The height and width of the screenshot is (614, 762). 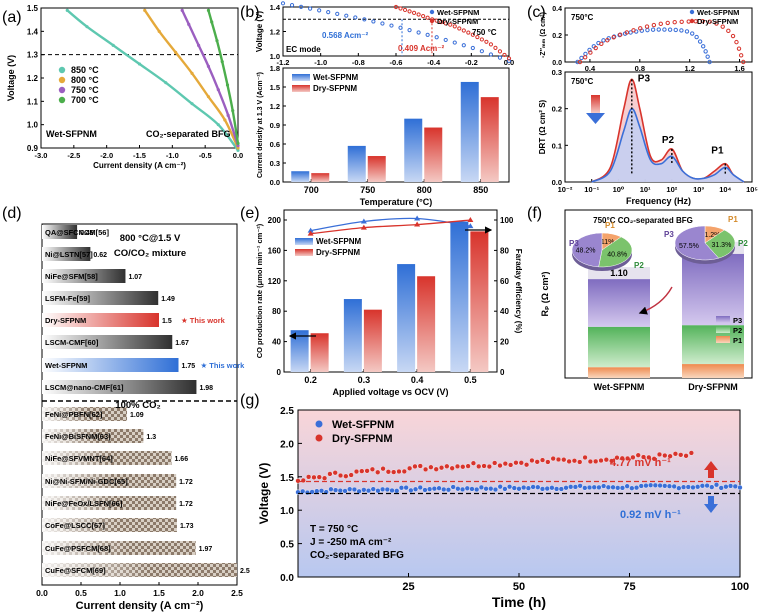 I want to click on panel-b-bottom-ytick-label: 0.0, so click(x=275, y=182).